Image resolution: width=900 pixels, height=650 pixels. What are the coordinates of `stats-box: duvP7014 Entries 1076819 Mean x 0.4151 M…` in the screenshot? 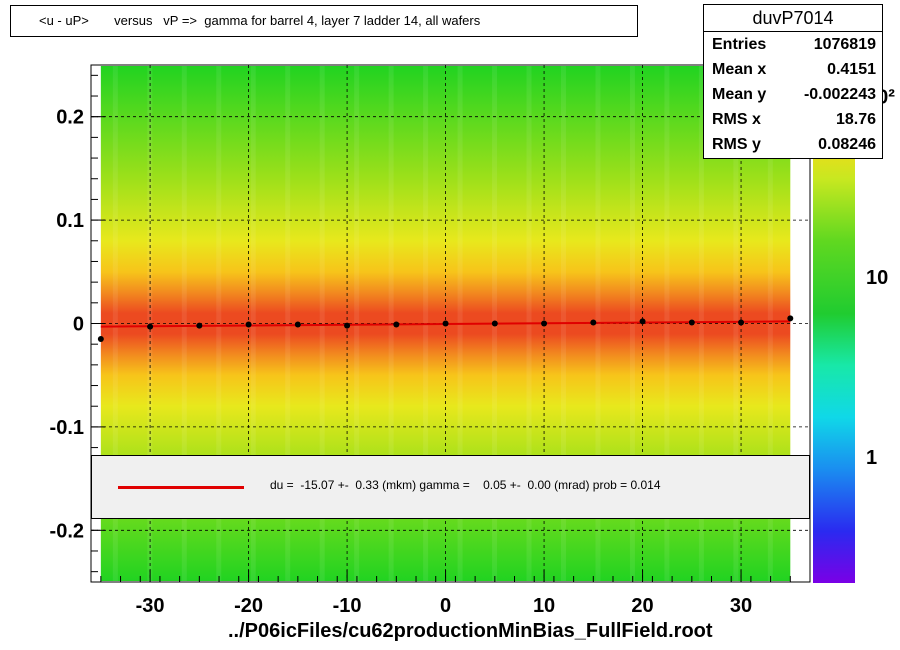 It's located at (793, 81).